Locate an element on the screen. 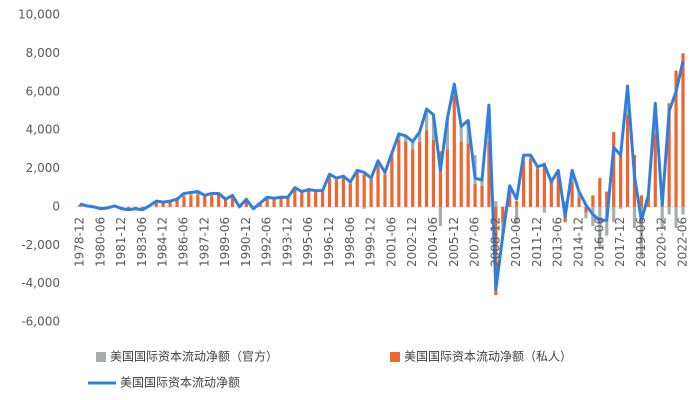 The height and width of the screenshot is (400, 700). x-tick-label: 1995-06 is located at coordinates (308, 242).